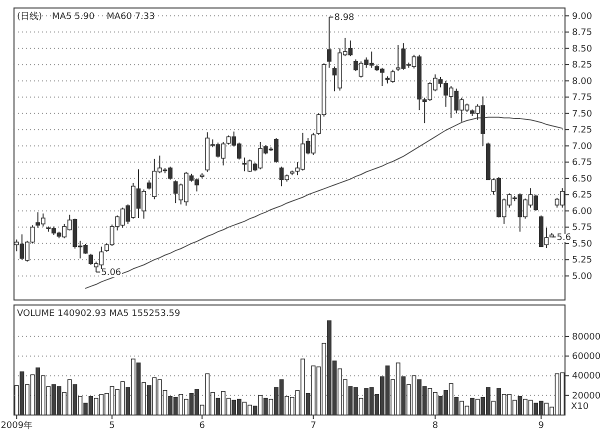  What do you see at coordinates (586, 377) in the screenshot?
I see `ytick: 40000` at bounding box center [586, 377].